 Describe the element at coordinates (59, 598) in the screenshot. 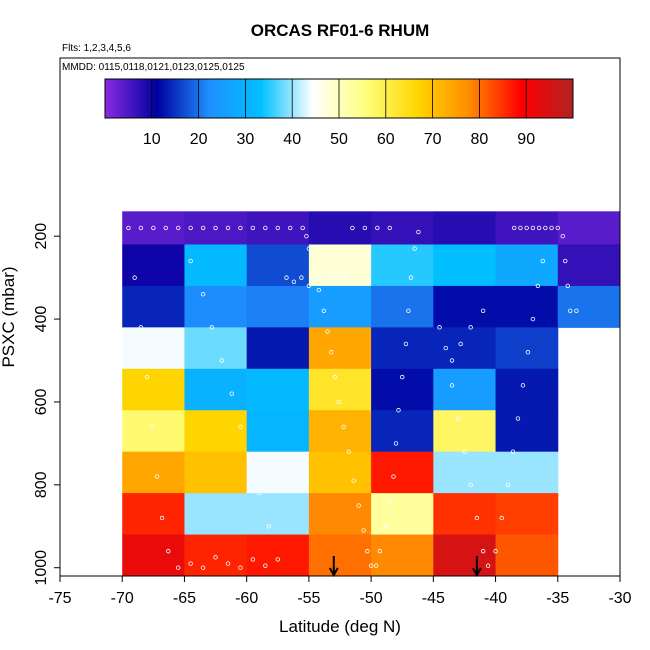

I see `x-tick-label: -75` at that location.